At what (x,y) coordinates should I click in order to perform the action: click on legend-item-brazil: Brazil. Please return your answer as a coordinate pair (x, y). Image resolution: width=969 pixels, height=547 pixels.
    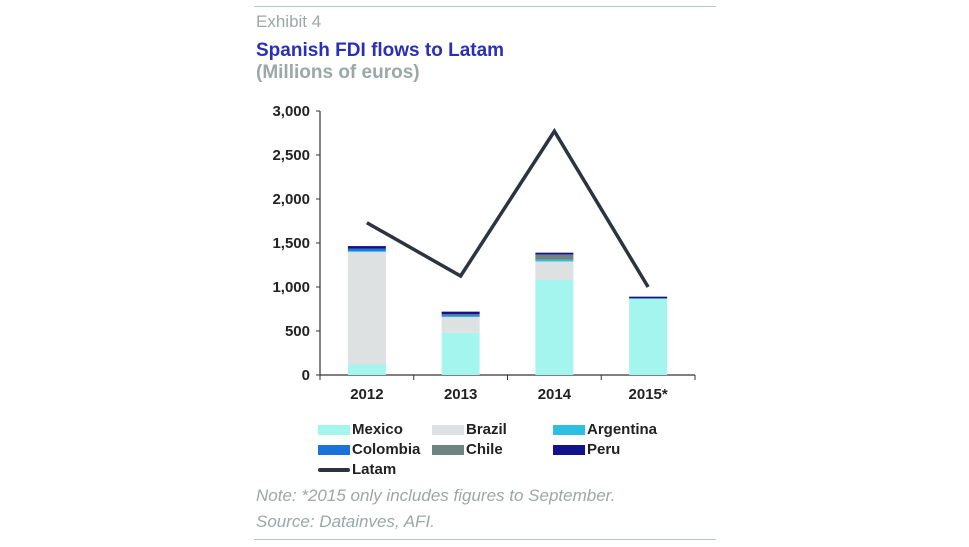
    Looking at the image, I should click on (469, 429).